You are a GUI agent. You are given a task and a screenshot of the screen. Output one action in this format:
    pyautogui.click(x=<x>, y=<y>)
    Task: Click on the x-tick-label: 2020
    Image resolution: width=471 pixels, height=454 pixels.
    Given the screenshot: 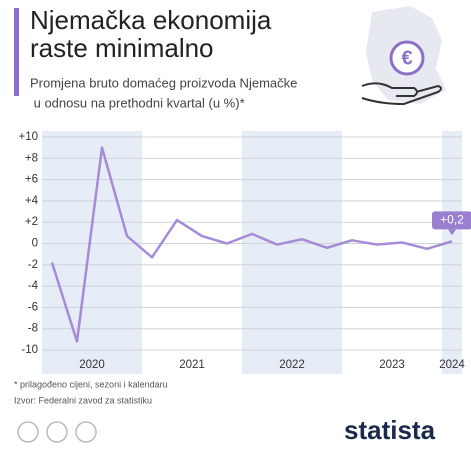 What is the action you would take?
    pyautogui.click(x=92, y=365)
    